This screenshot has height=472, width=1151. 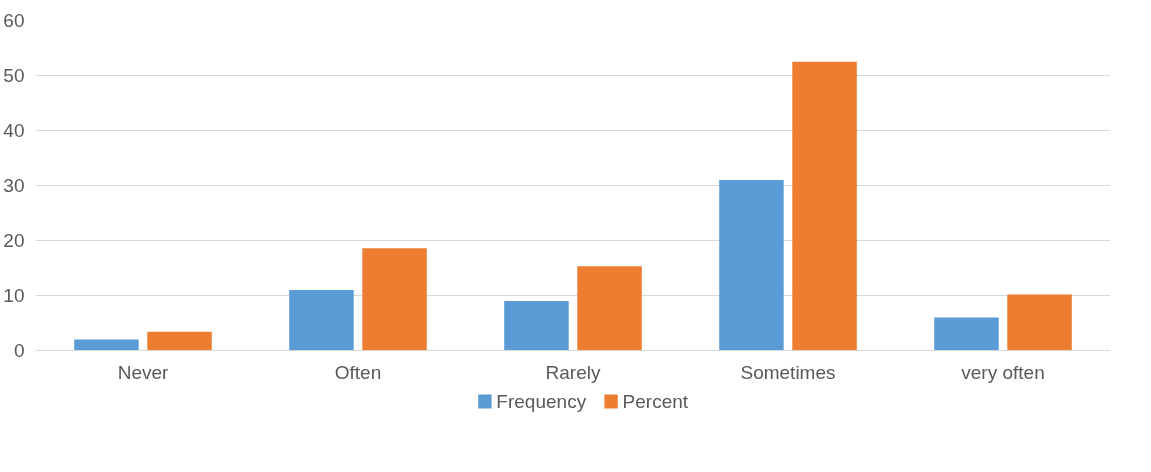 What do you see at coordinates (14, 295) in the screenshot?
I see `y-tick-label: 10` at bounding box center [14, 295].